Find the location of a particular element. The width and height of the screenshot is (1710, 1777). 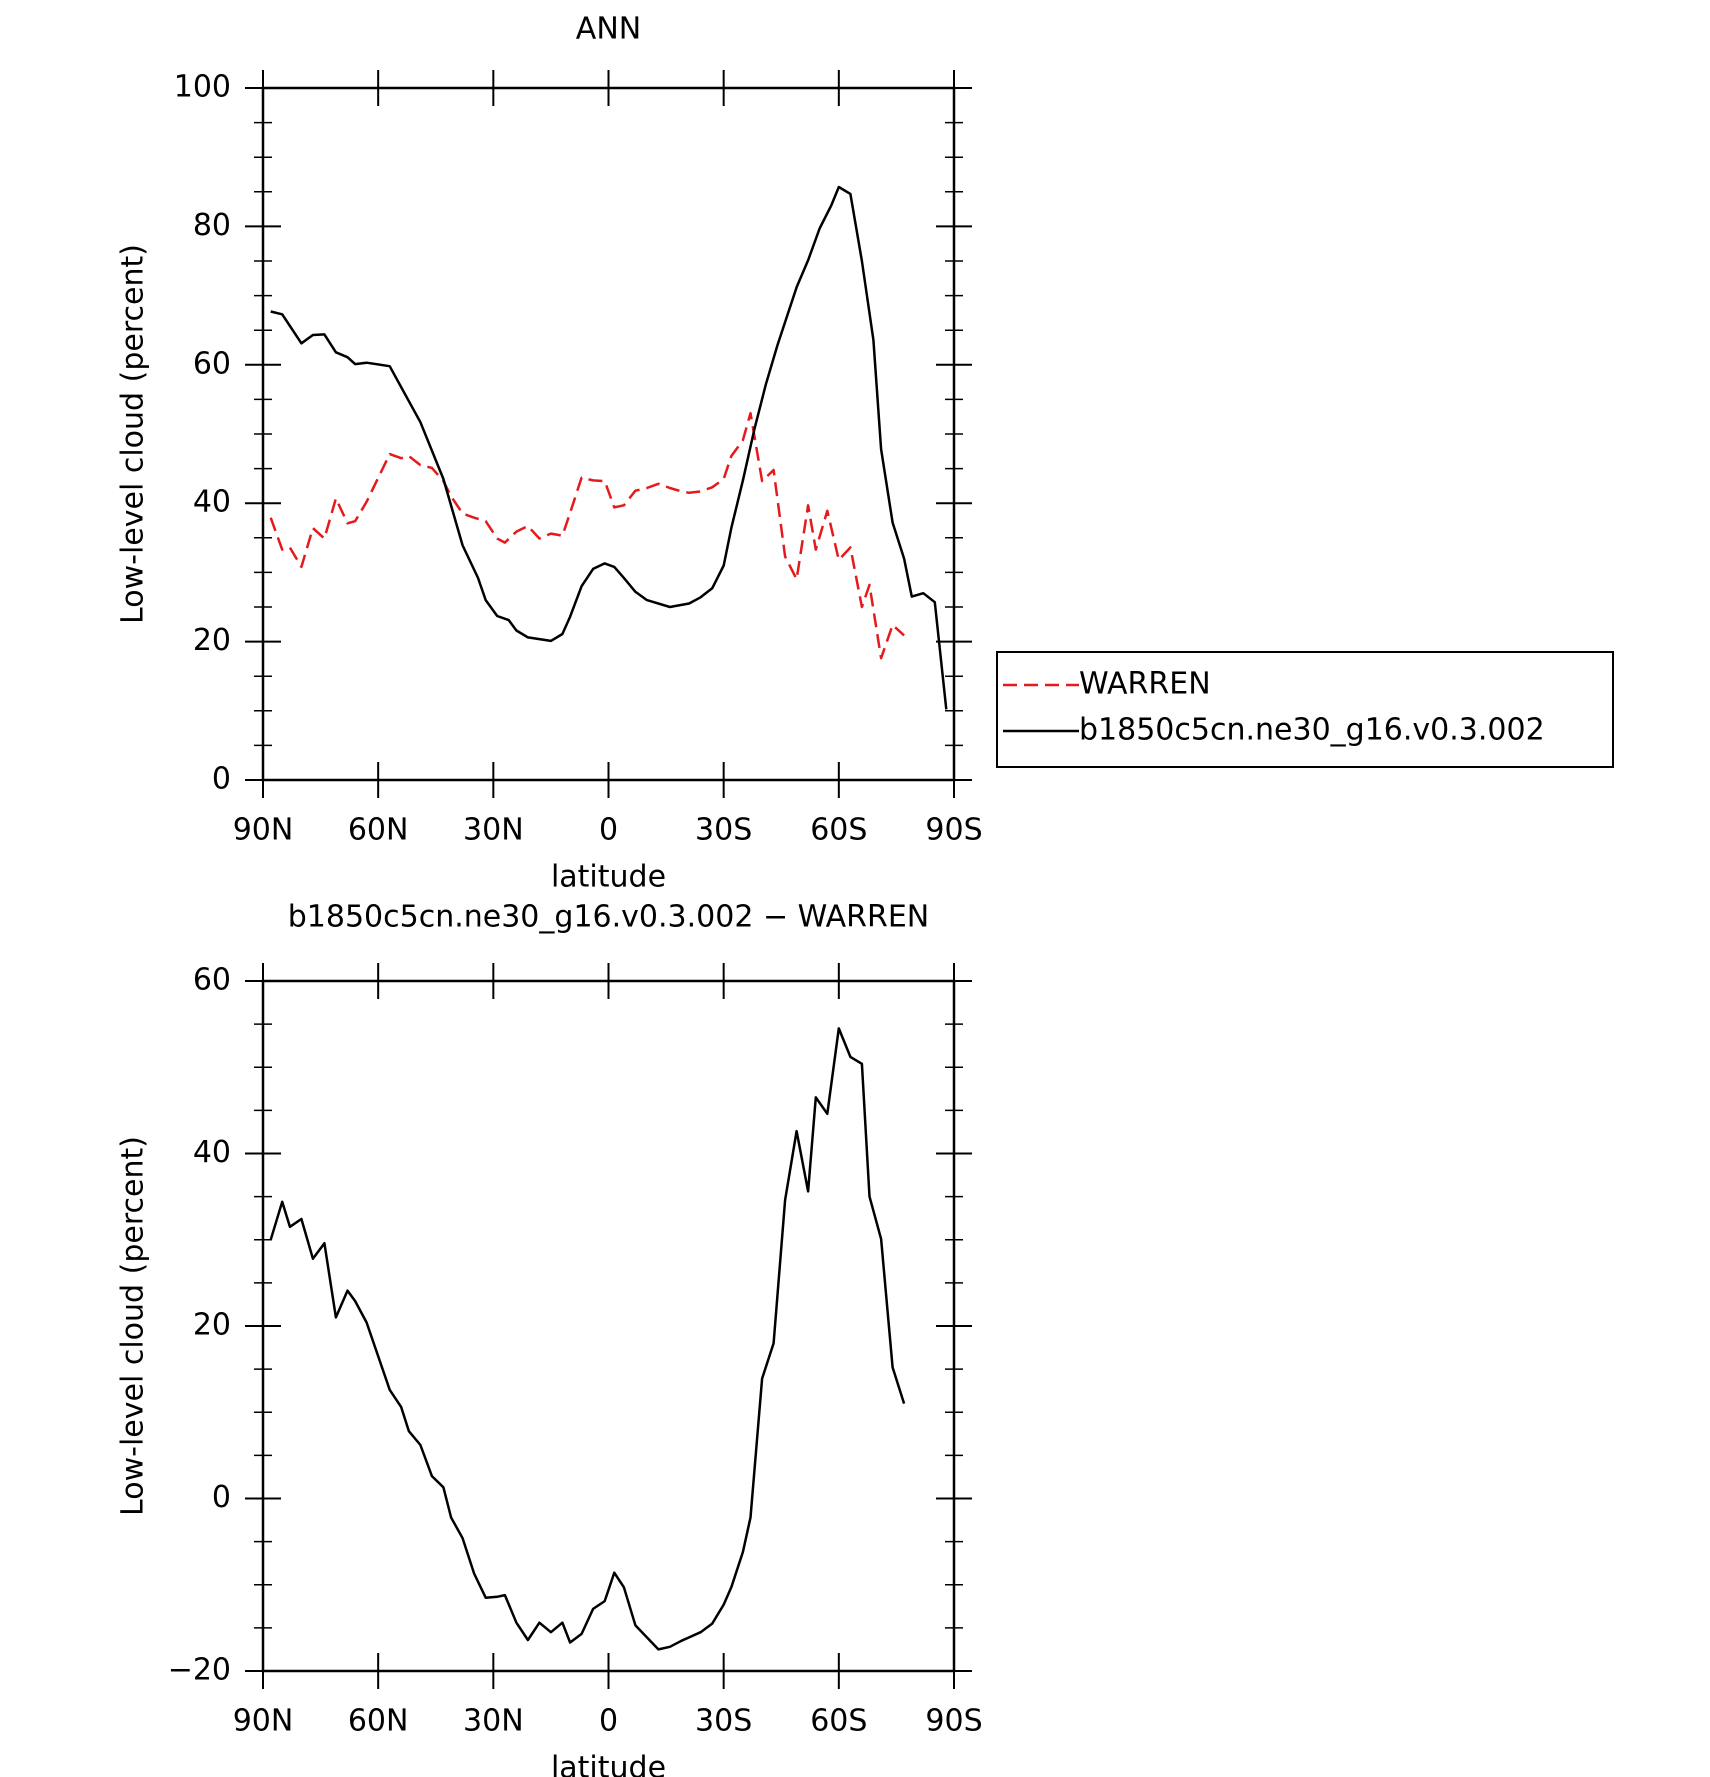

chart-title: b1850c5cn.ne30_g16.v0.3.002 − WARREN is located at coordinates (609, 917).